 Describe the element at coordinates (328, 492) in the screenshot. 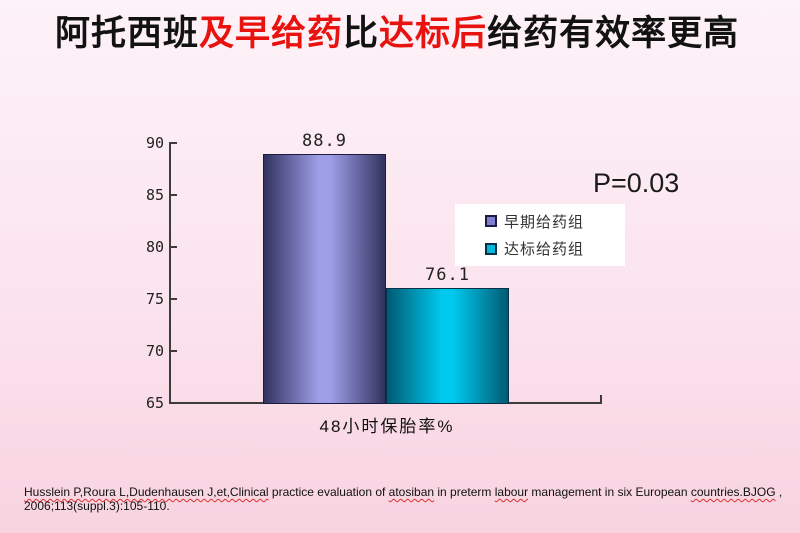

I see `text-segment: practice evaluation of` at that location.